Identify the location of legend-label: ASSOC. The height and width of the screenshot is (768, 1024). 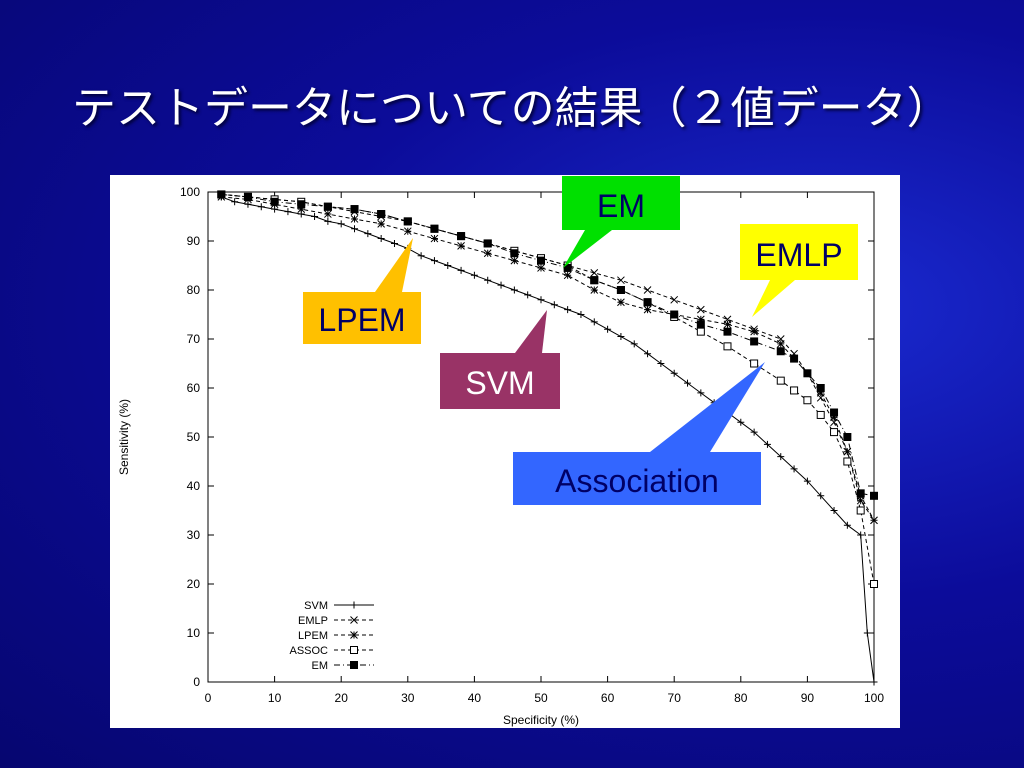
(308, 651).